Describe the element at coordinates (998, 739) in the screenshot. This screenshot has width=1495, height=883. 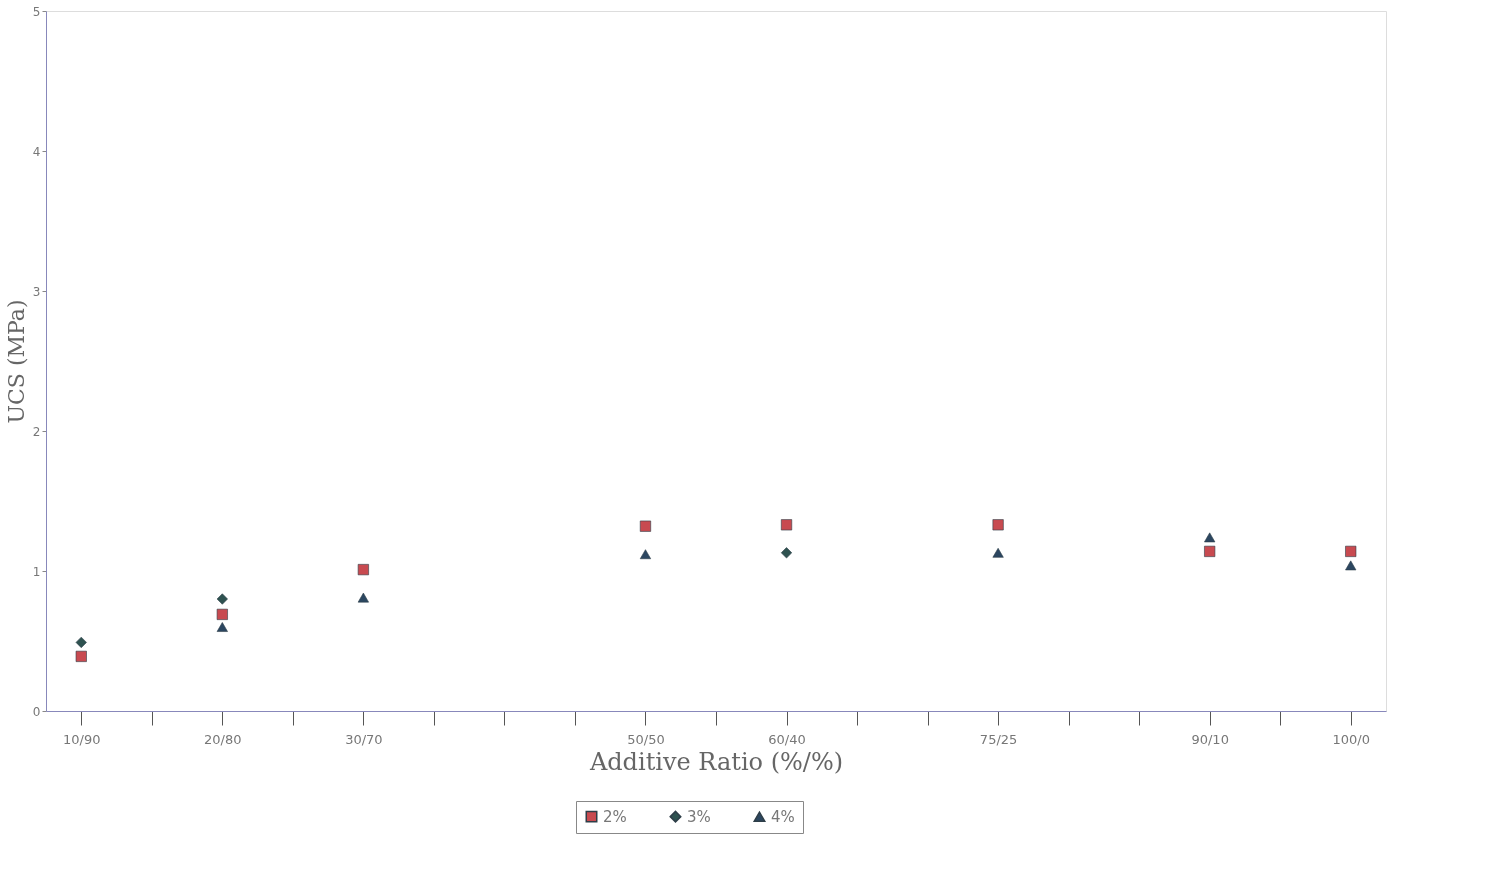
I see `x-tick-label: 75/25` at that location.